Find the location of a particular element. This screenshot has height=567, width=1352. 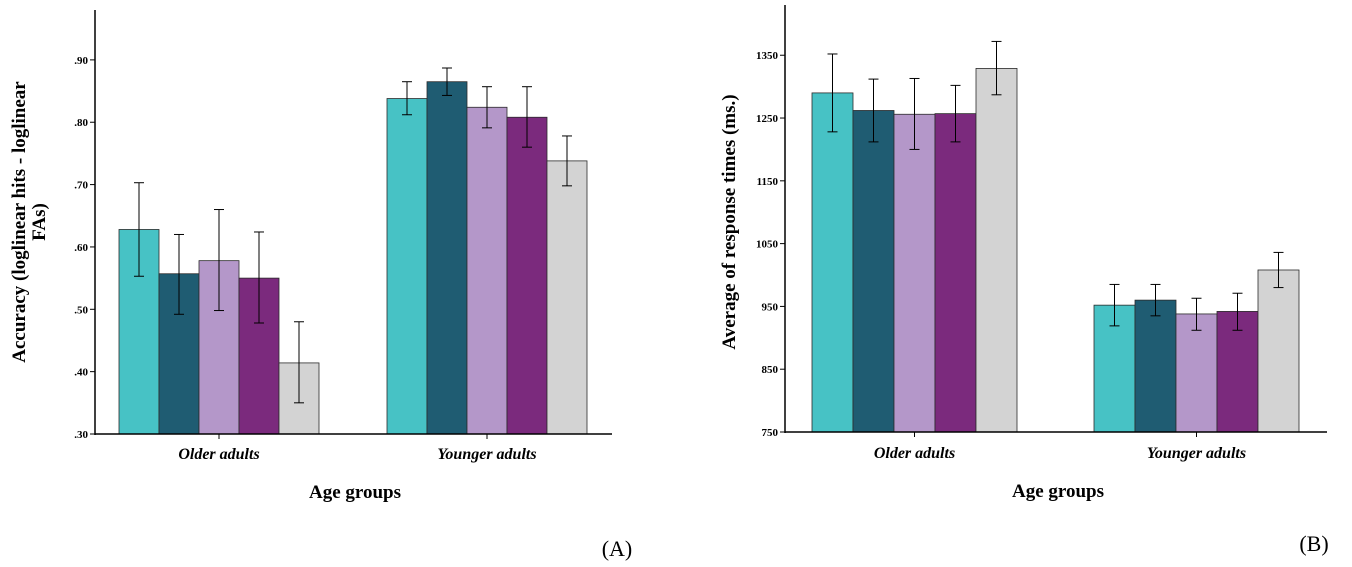

y-tick-label: .40 is located at coordinates (81, 373).